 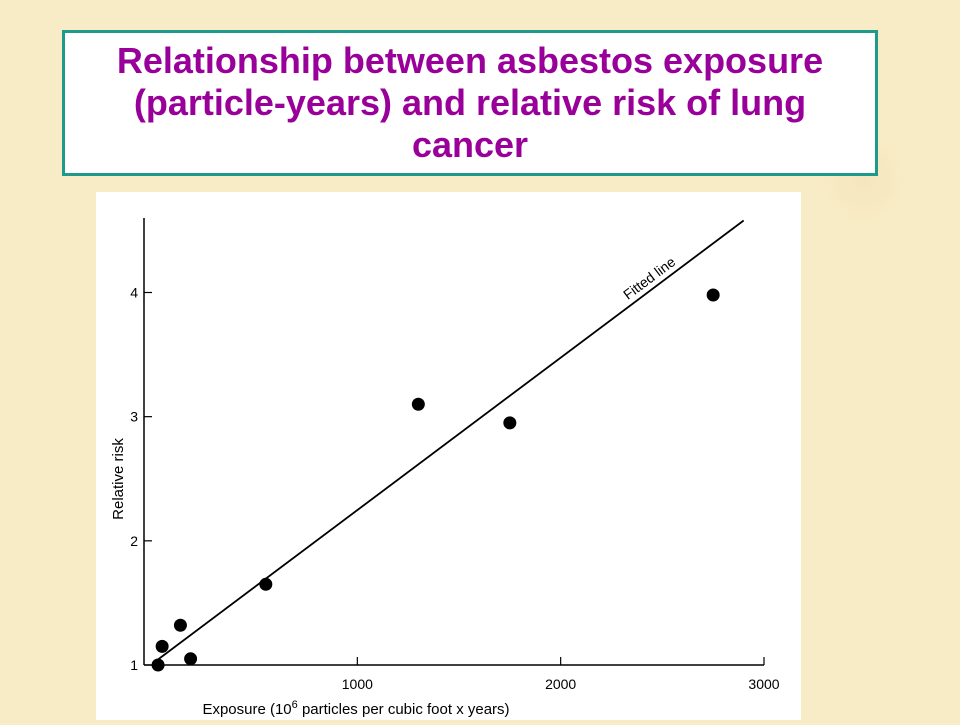 What do you see at coordinates (649, 277) in the screenshot?
I see `fitted-line-label: Fitted line` at bounding box center [649, 277].